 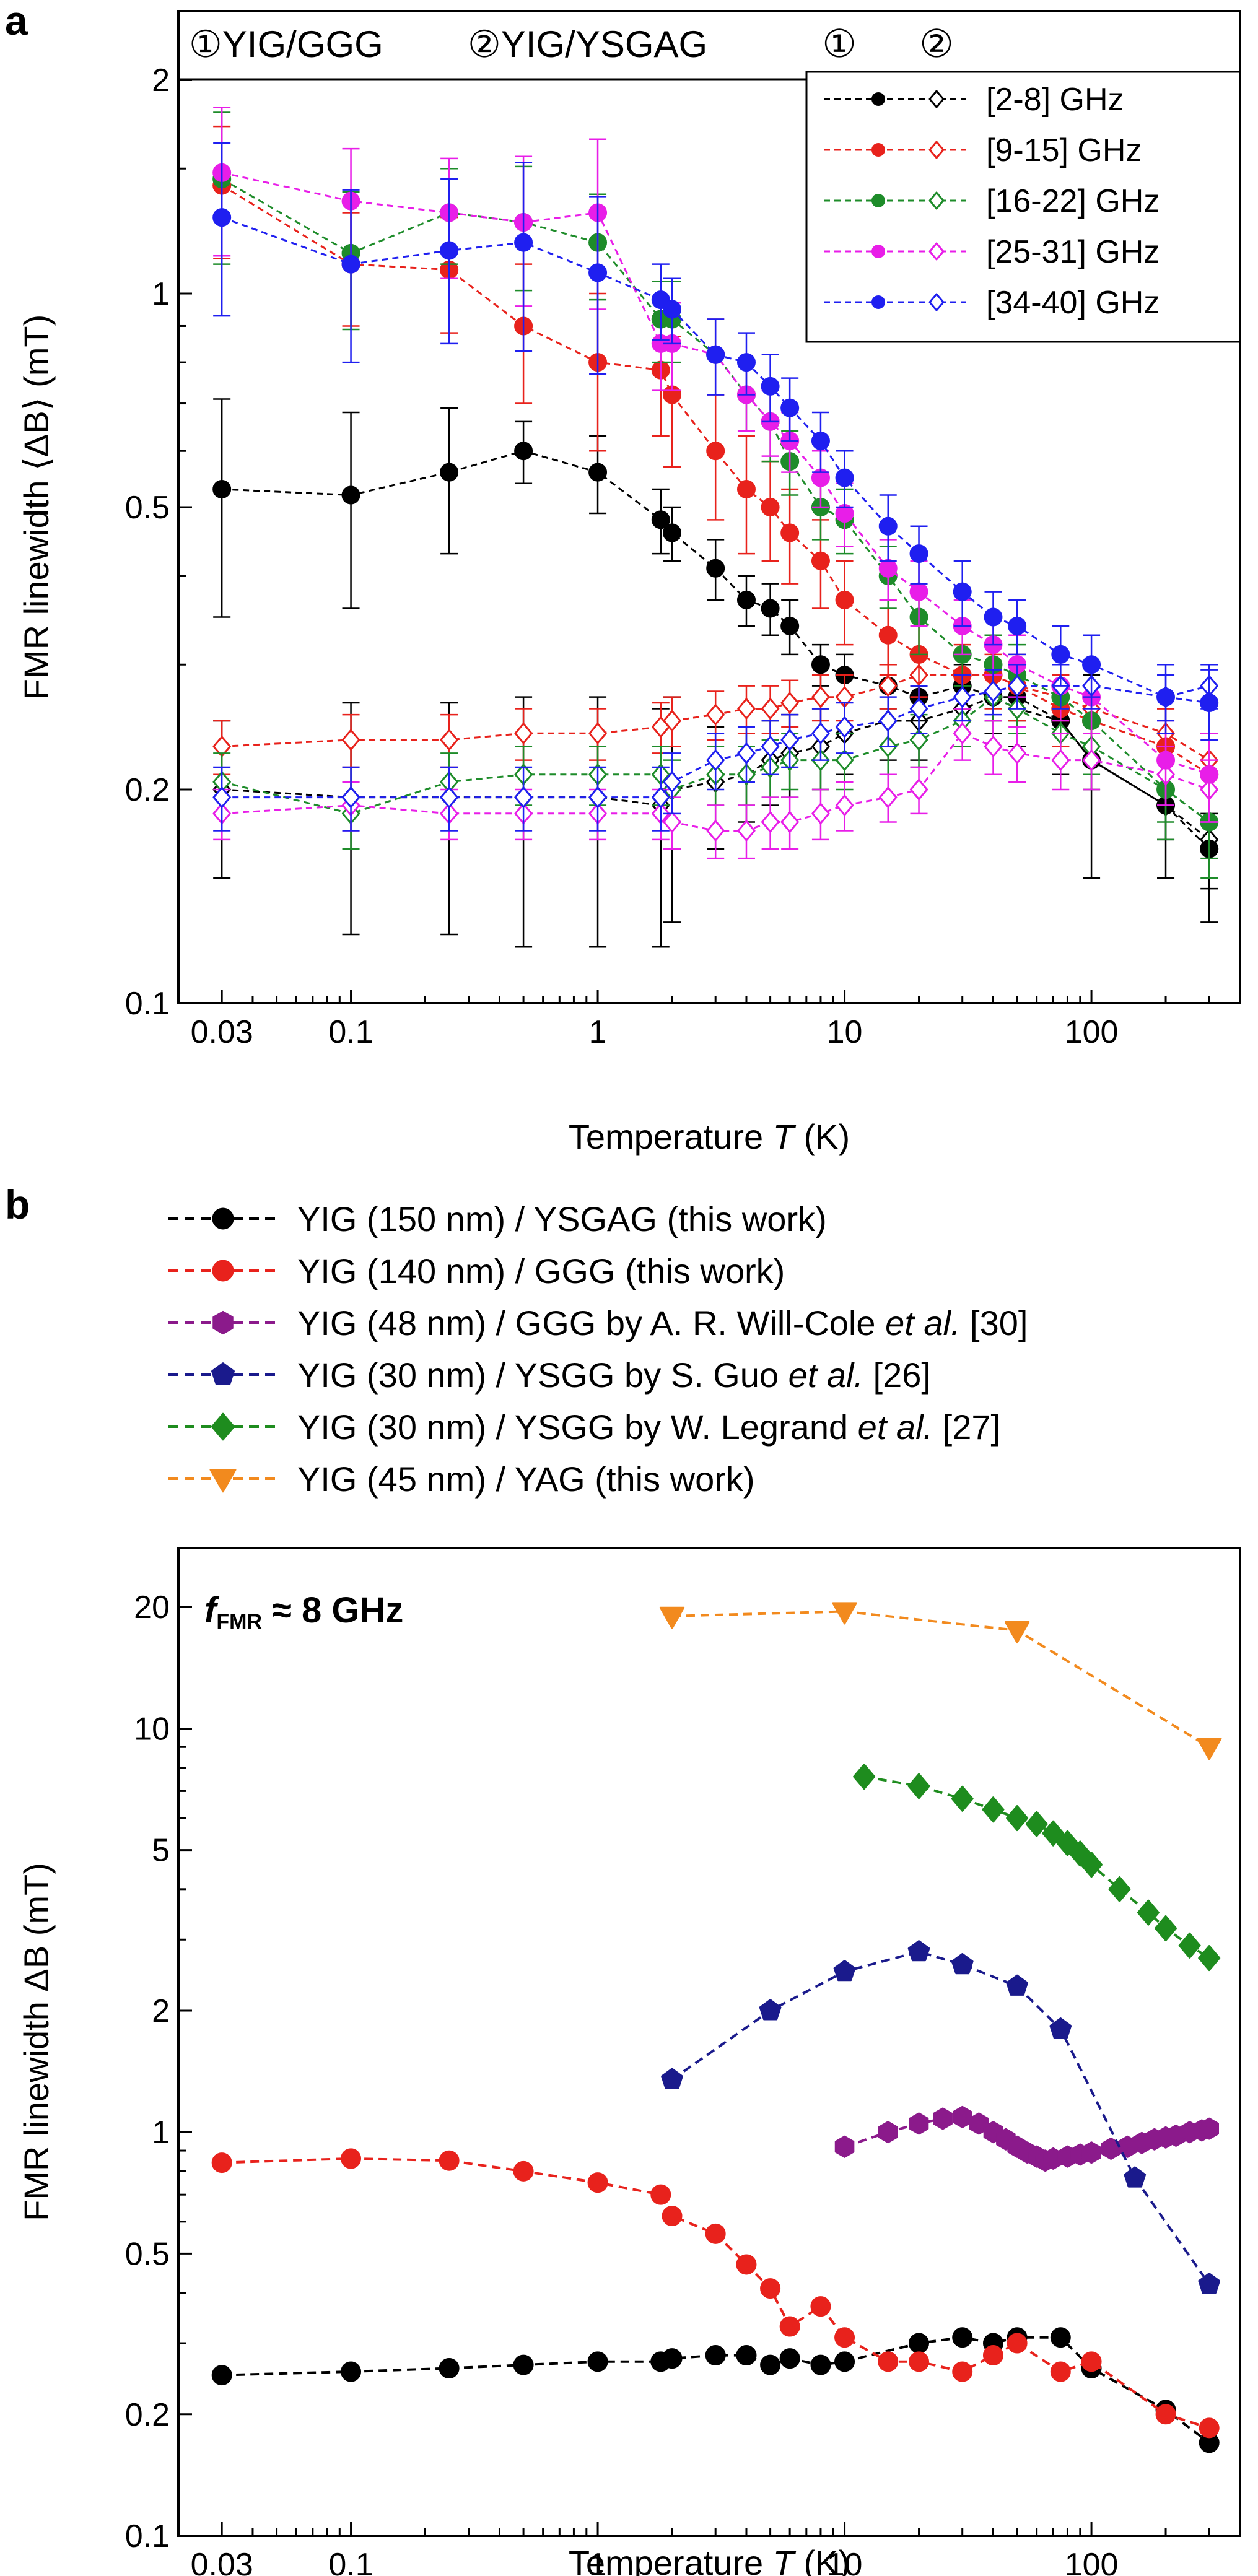 What do you see at coordinates (161, 1851) in the screenshot?
I see `y-tick-label: 5` at bounding box center [161, 1851].